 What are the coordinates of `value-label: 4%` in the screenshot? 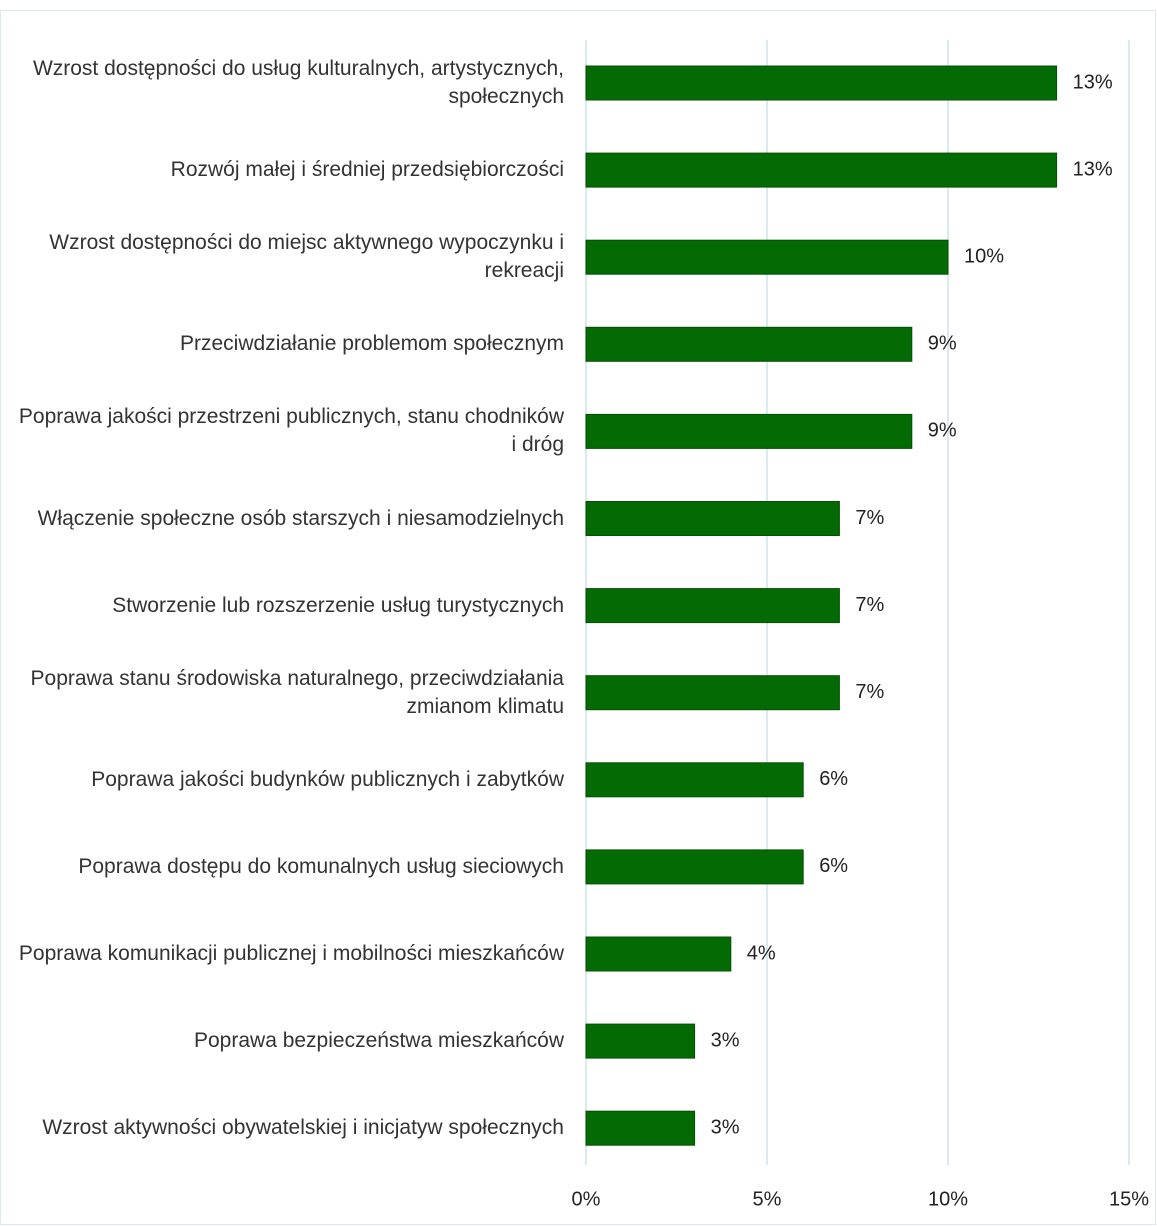 It's located at (761, 953).